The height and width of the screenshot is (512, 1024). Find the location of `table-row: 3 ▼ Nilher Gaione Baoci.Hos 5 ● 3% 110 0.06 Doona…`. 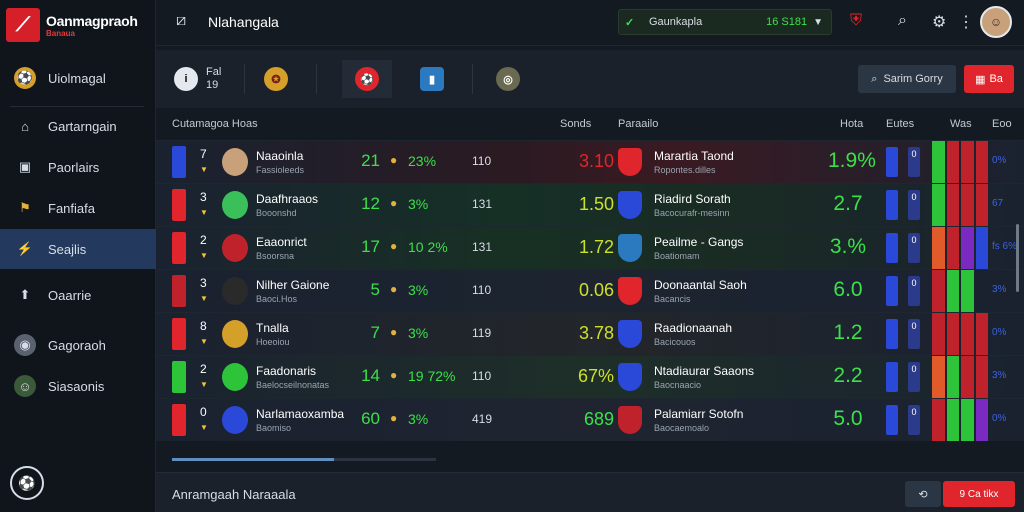

table-row: 3 ▼ Nilher Gaione Baoci.Hos 5 ● 3% 110 0.06 Doona… is located at coordinates (590, 290).